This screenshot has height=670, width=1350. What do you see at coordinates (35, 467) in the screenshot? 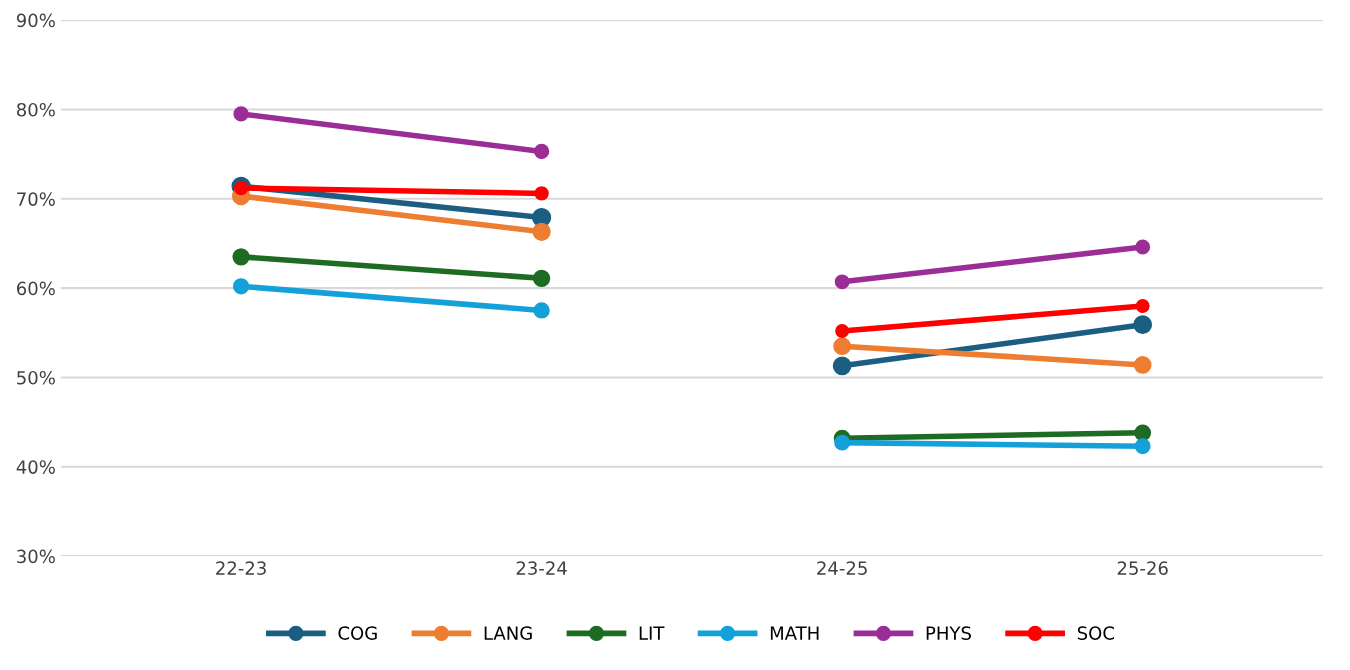
I see `y-tick-label: 40%` at bounding box center [35, 467].